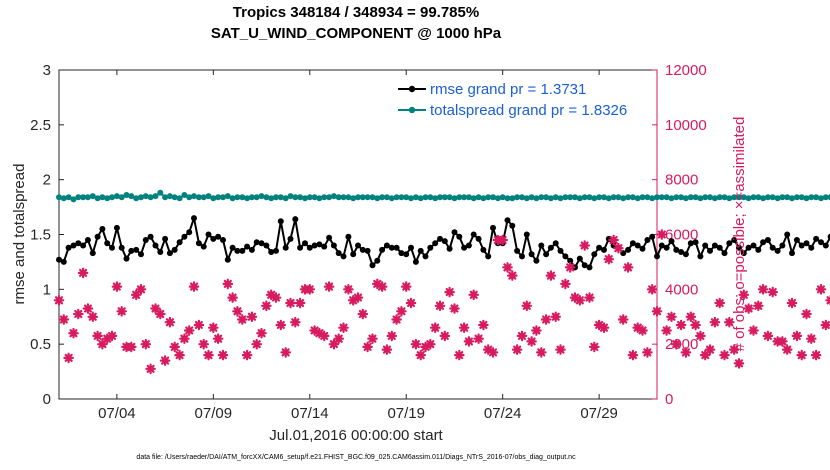 This screenshot has width=830, height=470. Describe the element at coordinates (19, 234) in the screenshot. I see `y-axis-label-left: rmse and totalspread` at that location.